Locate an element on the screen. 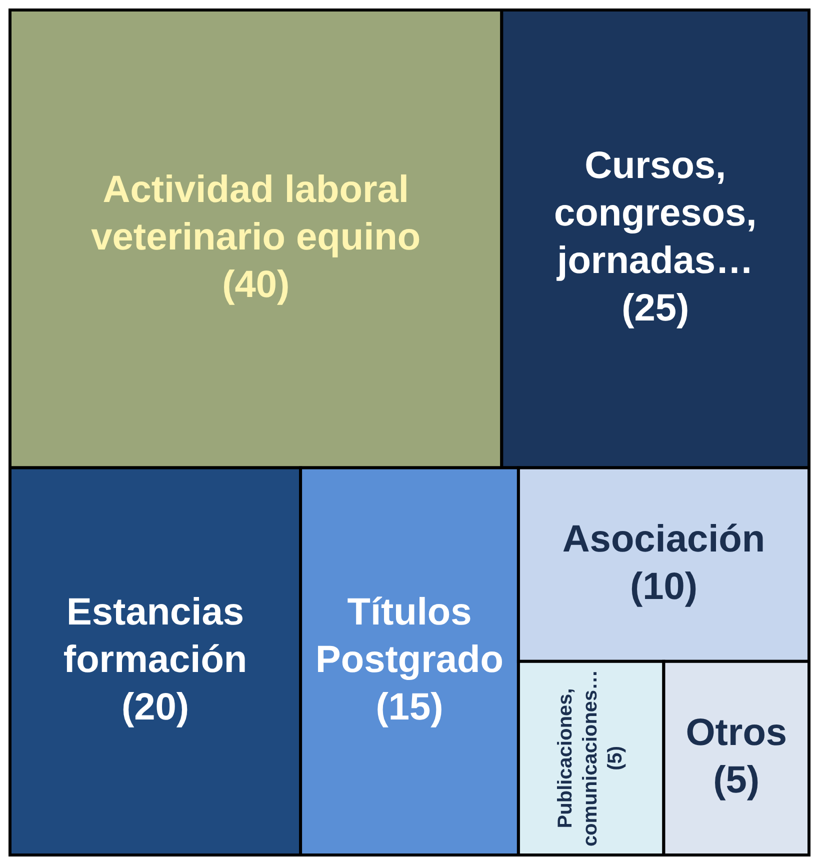 This screenshot has height=865, width=819. category-label: Estancias formación is located at coordinates (155, 636).